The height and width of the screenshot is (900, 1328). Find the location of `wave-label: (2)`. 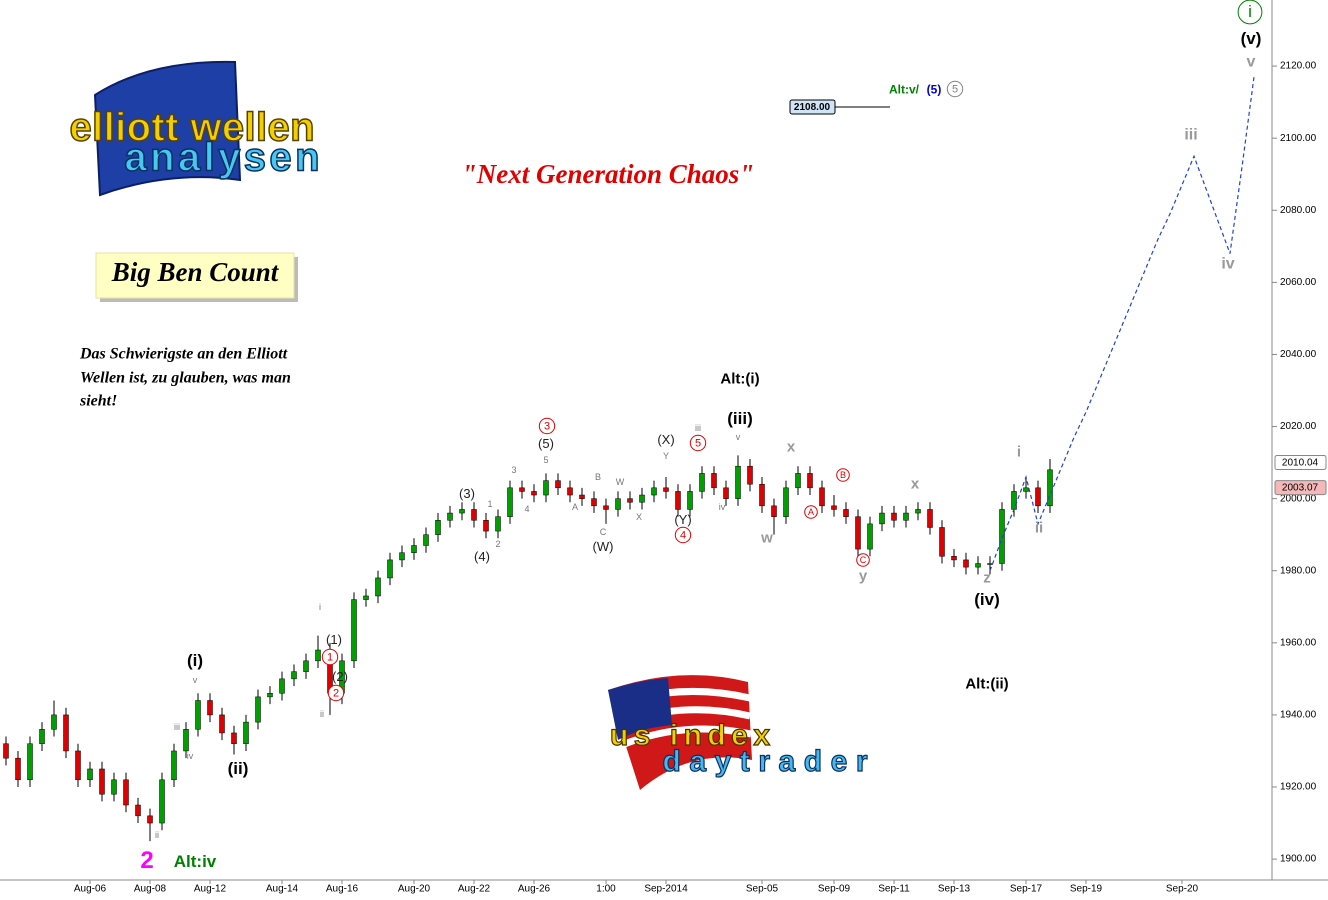

wave-label: (2) is located at coordinates (340, 676).